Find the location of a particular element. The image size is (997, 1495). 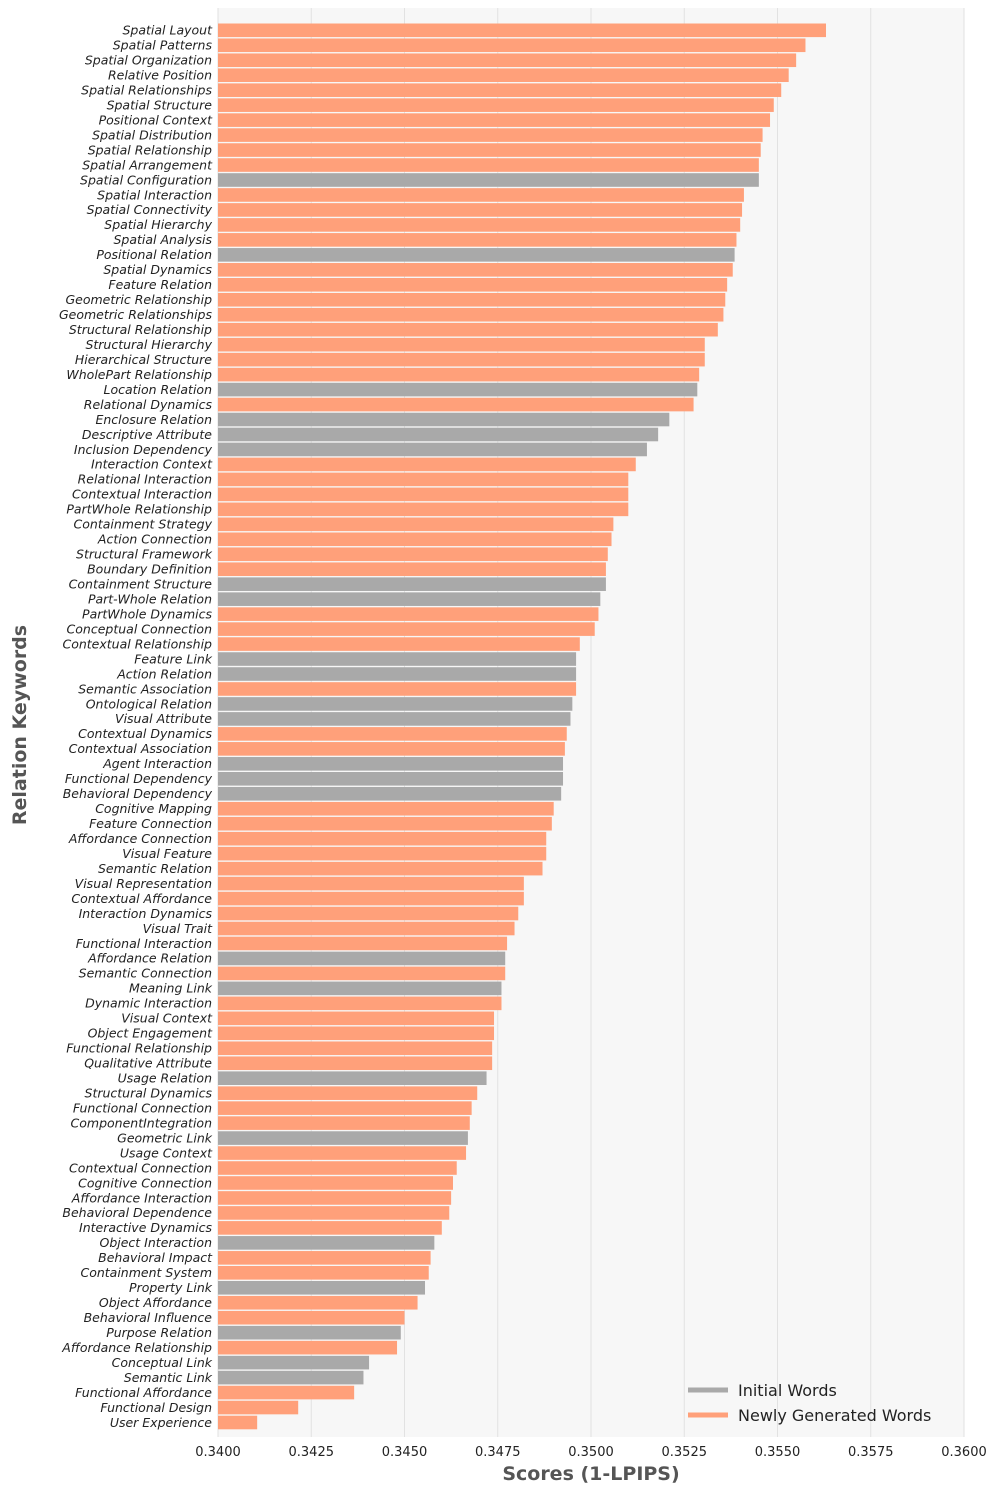

y-tick-label: Contextual Interaction is located at coordinates (142, 494).